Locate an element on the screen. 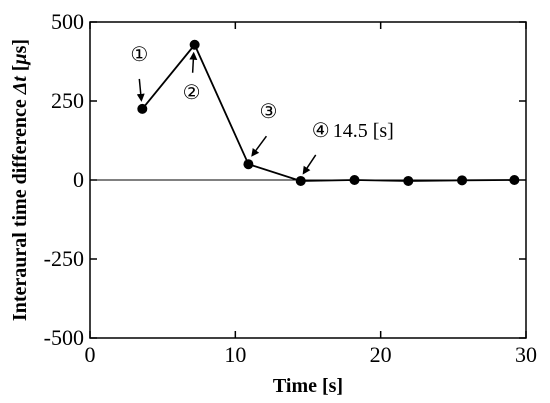  x-tick-label: 30 is located at coordinates (526, 354).